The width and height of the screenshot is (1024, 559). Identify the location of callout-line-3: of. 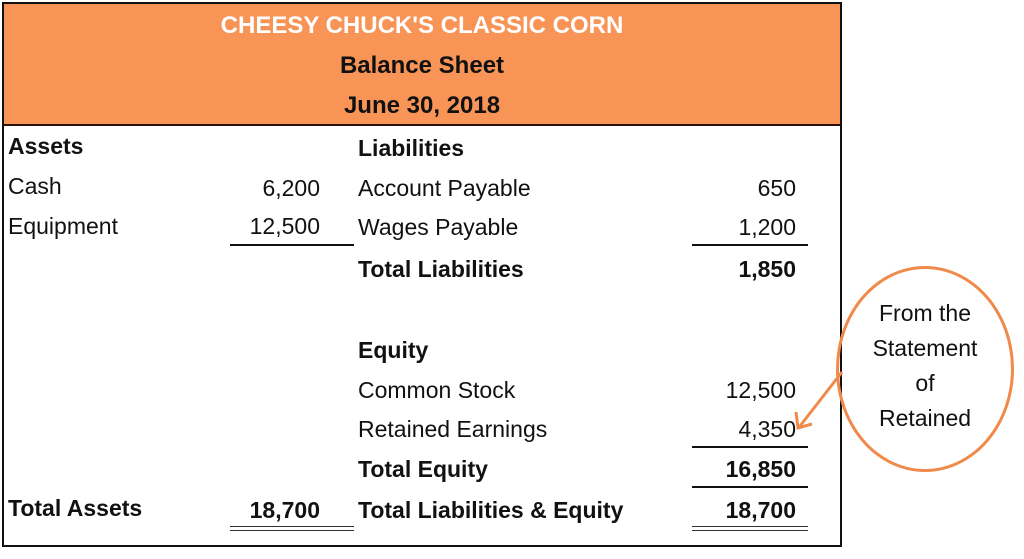
(925, 383).